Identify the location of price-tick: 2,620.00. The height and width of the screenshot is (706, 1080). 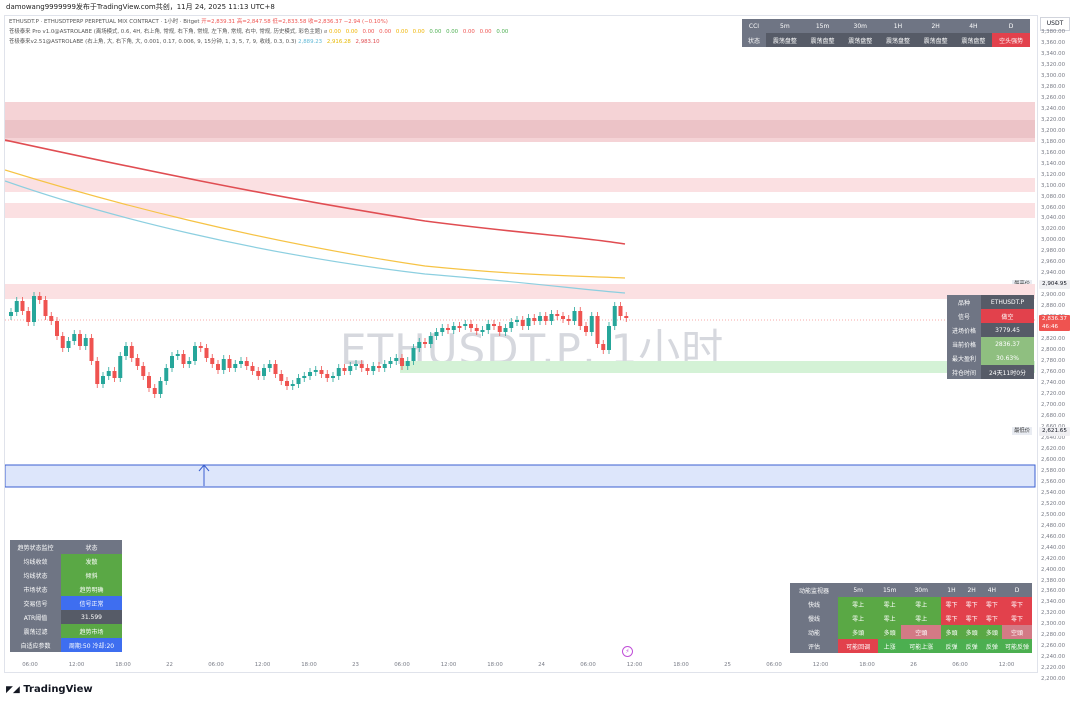
(1053, 448).